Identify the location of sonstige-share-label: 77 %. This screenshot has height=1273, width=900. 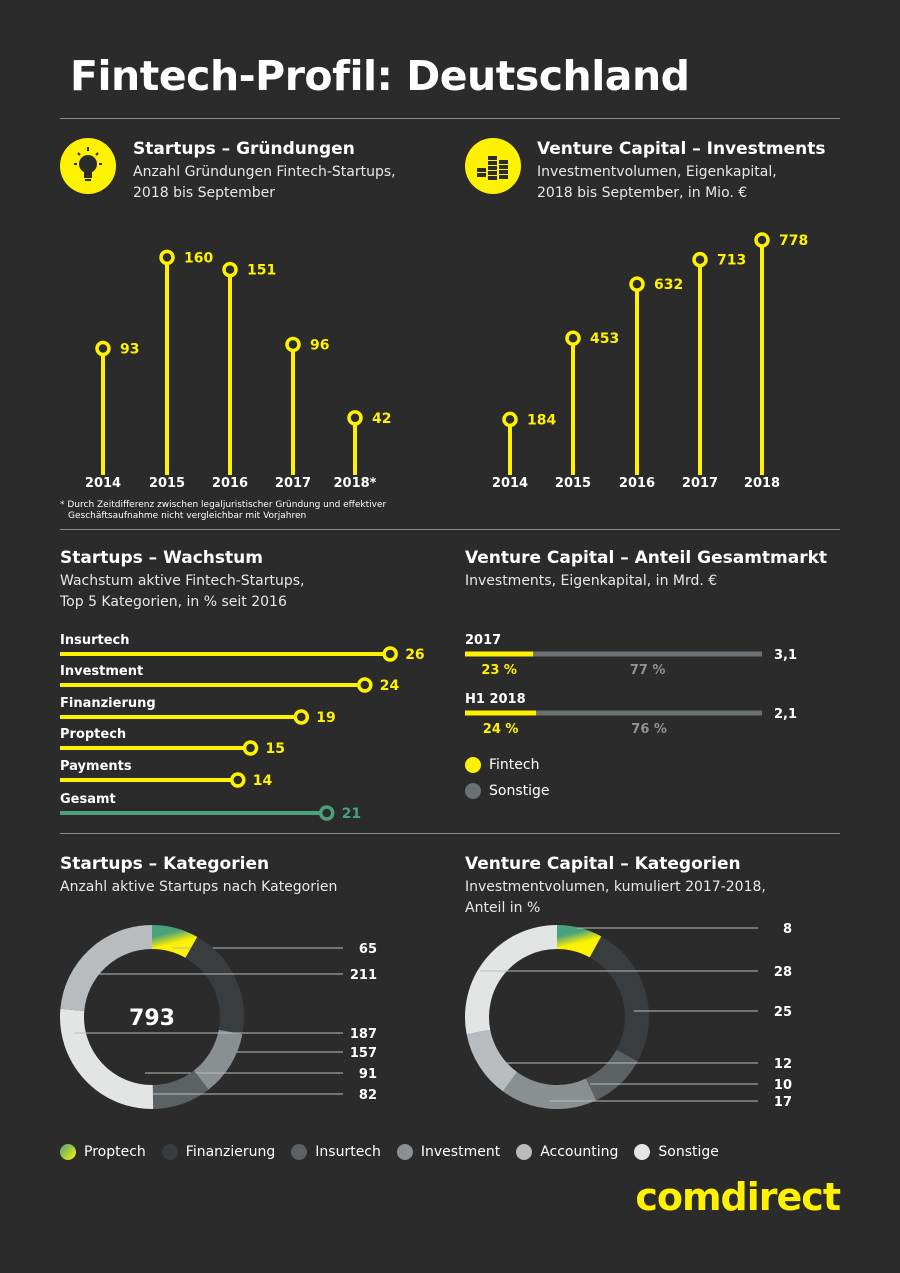
(648, 670).